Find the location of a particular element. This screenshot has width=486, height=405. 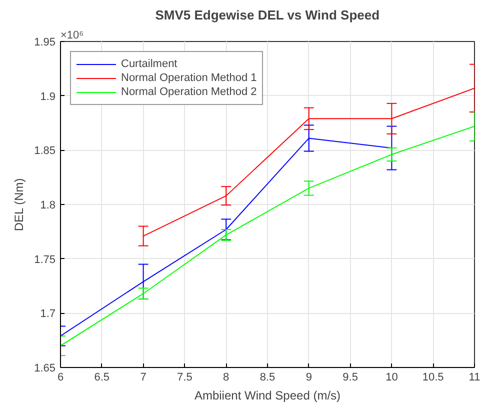

chart-title: SMV5 Edgewise DEL vs Wind Speed is located at coordinates (267, 15).